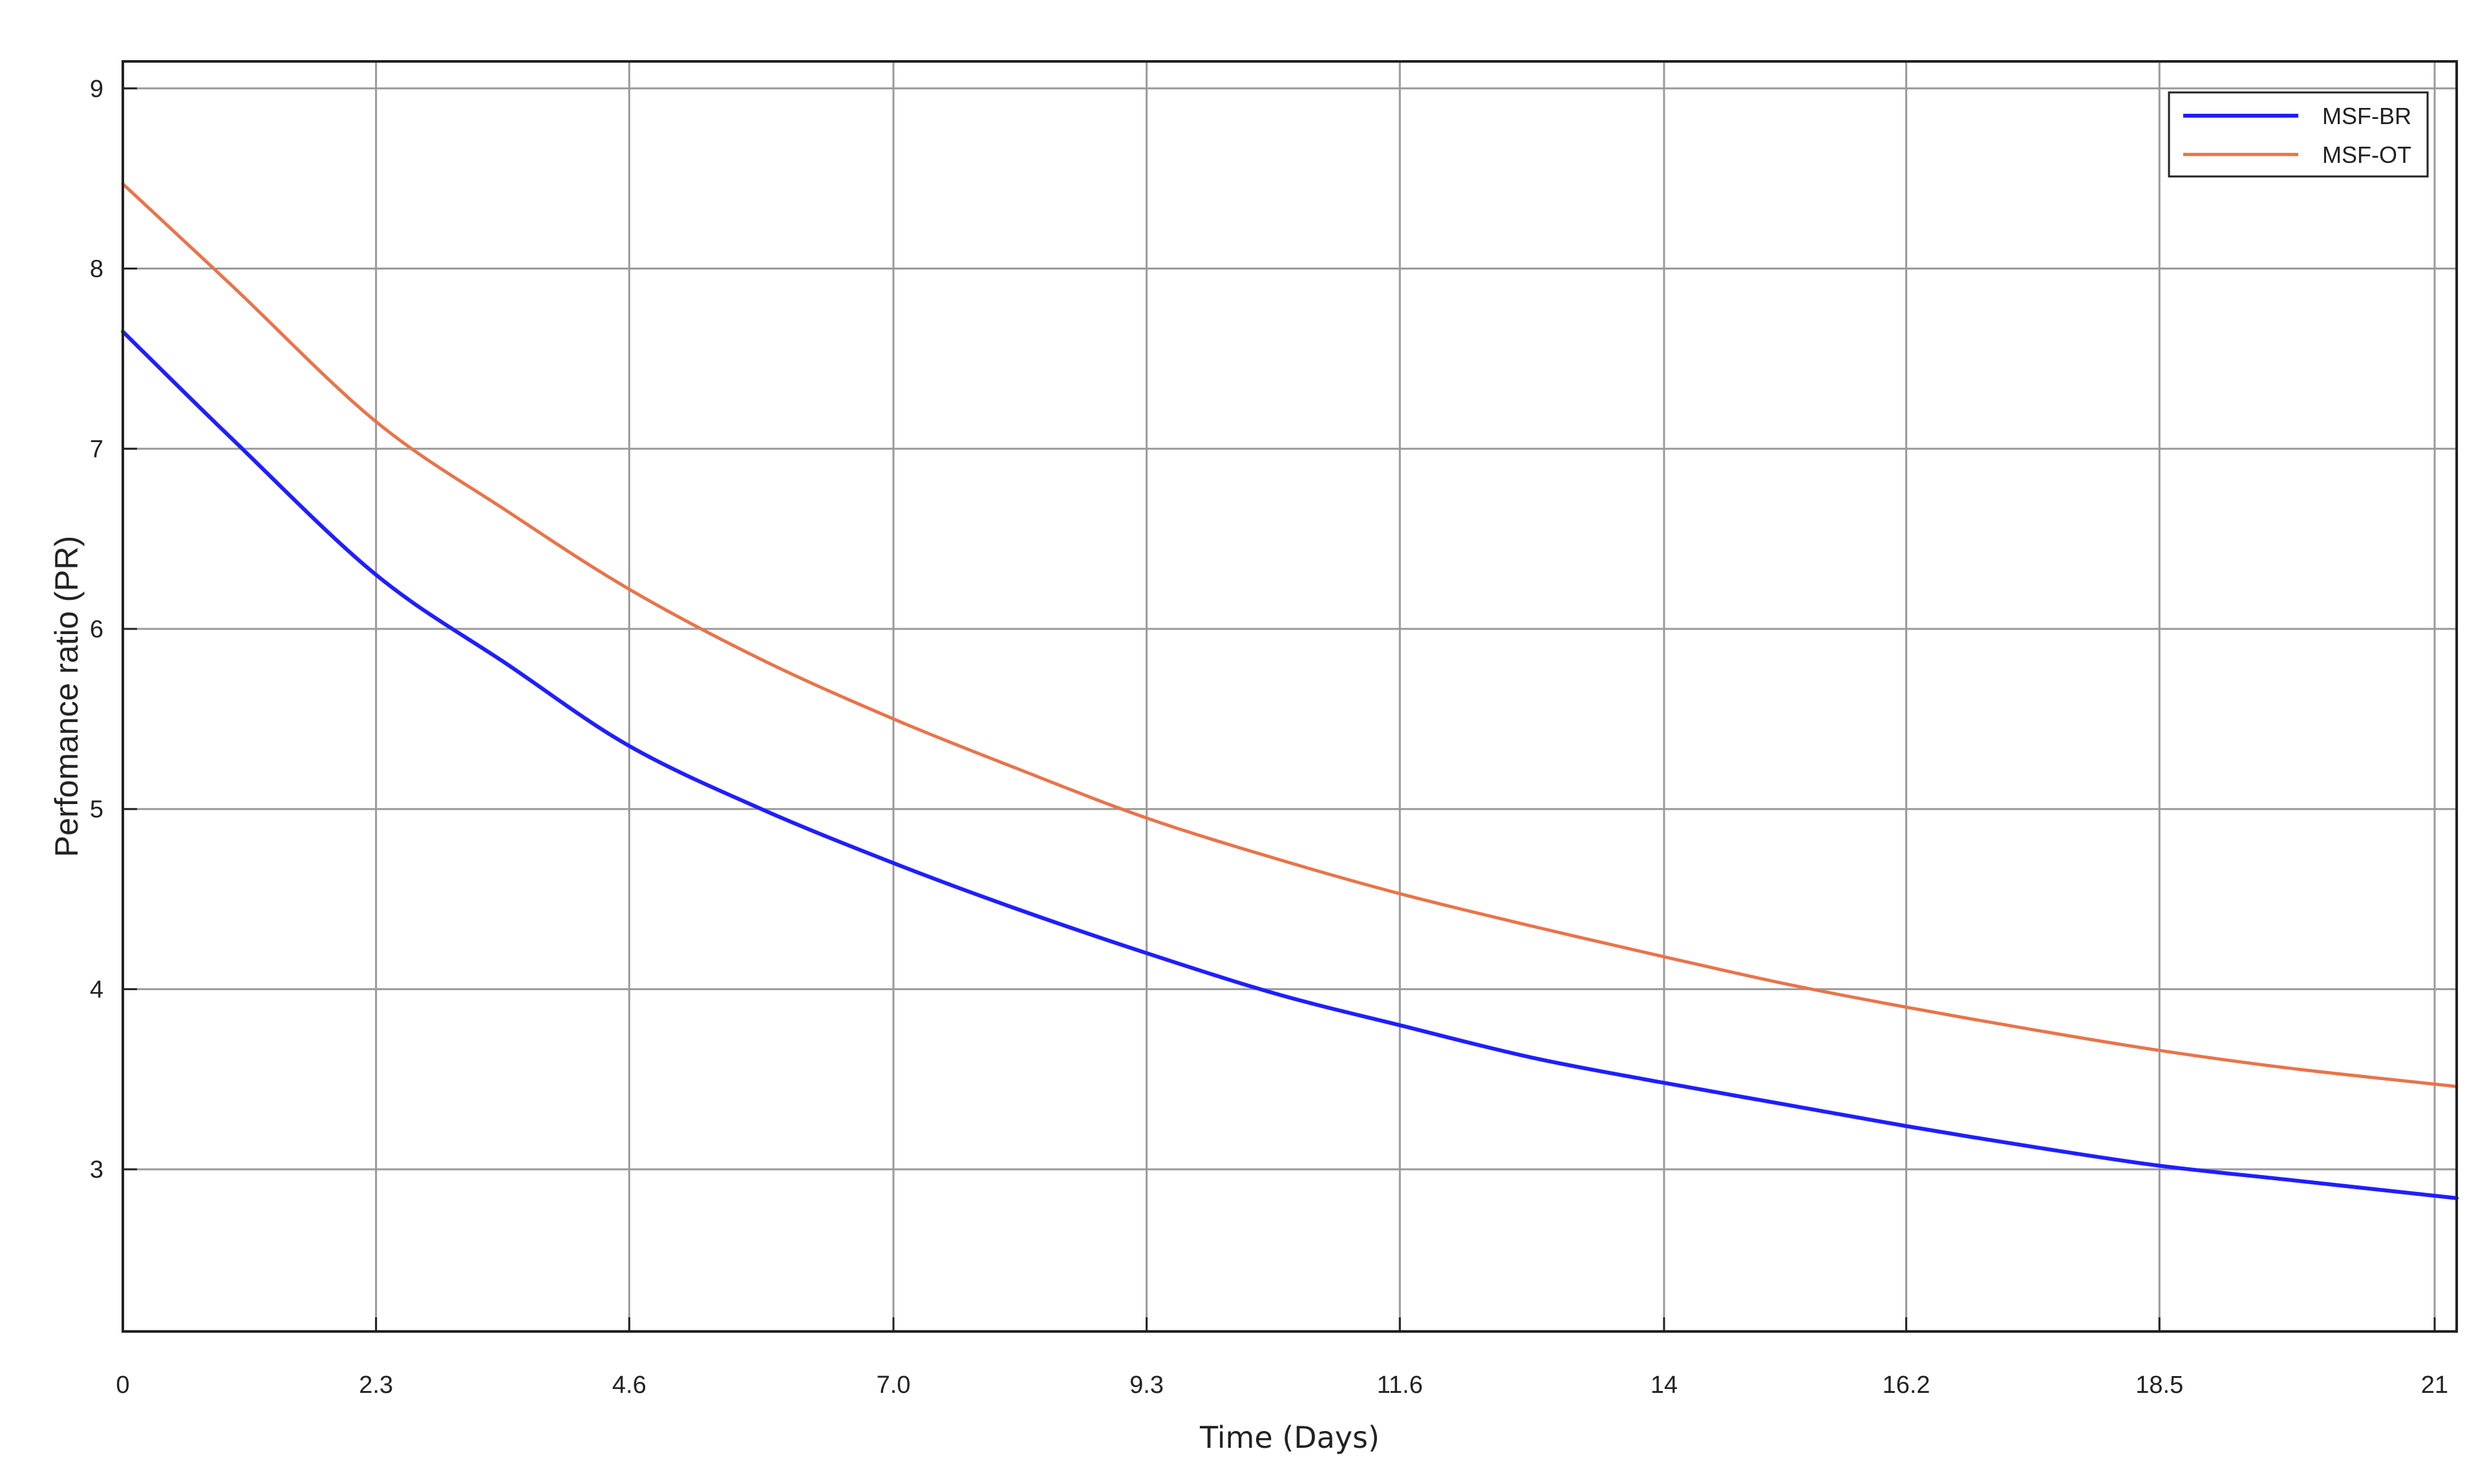 The width and height of the screenshot is (2489, 1484). Describe the element at coordinates (1906, 1386) in the screenshot. I see `x-tick-label: 16.2` at that location.